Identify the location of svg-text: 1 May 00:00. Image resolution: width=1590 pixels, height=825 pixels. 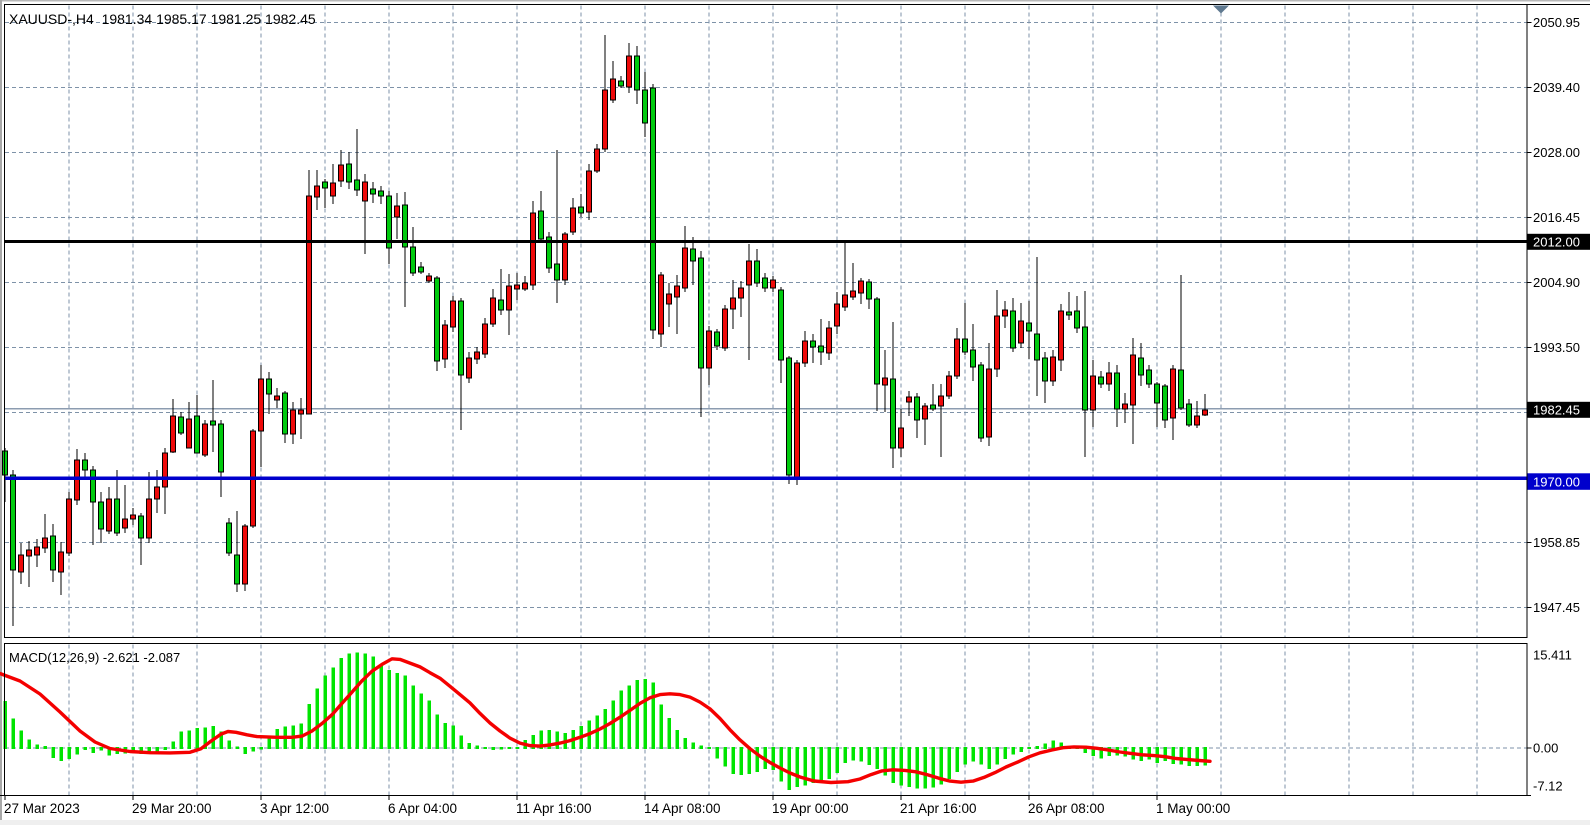
(1193, 808).